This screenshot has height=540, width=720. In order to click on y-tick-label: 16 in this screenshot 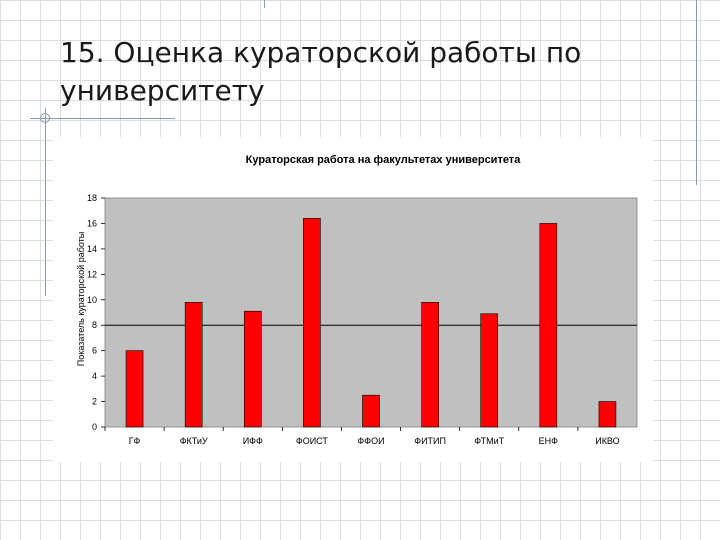, I will do `click(92, 223)`.